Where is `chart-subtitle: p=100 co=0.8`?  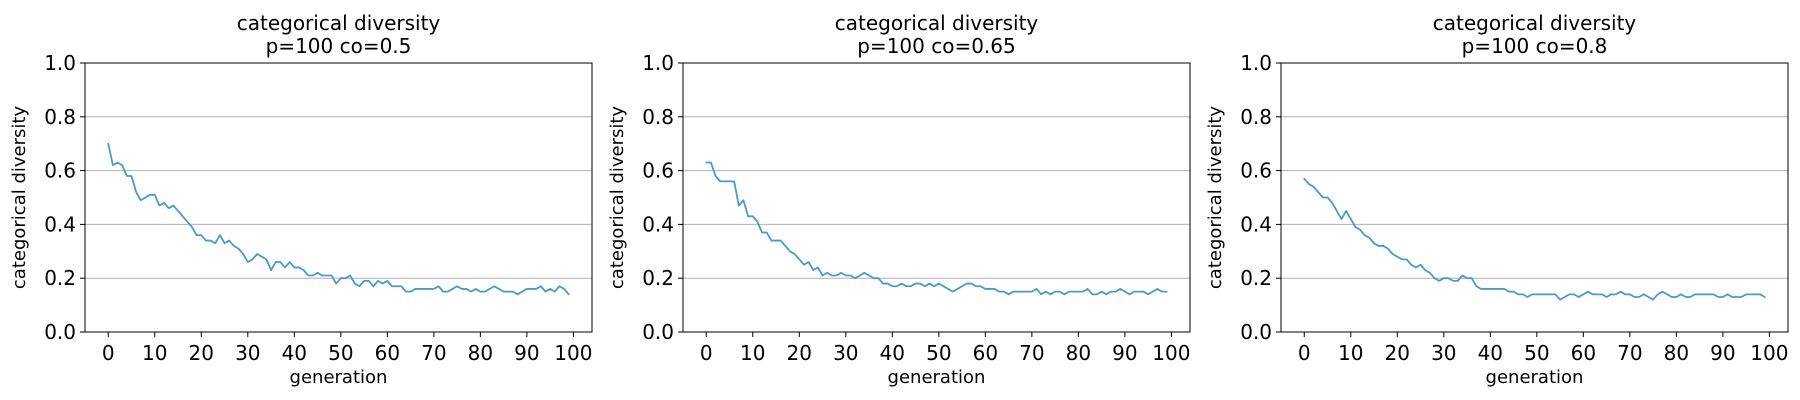
chart-subtitle: p=100 co=0.8 is located at coordinates (1535, 46).